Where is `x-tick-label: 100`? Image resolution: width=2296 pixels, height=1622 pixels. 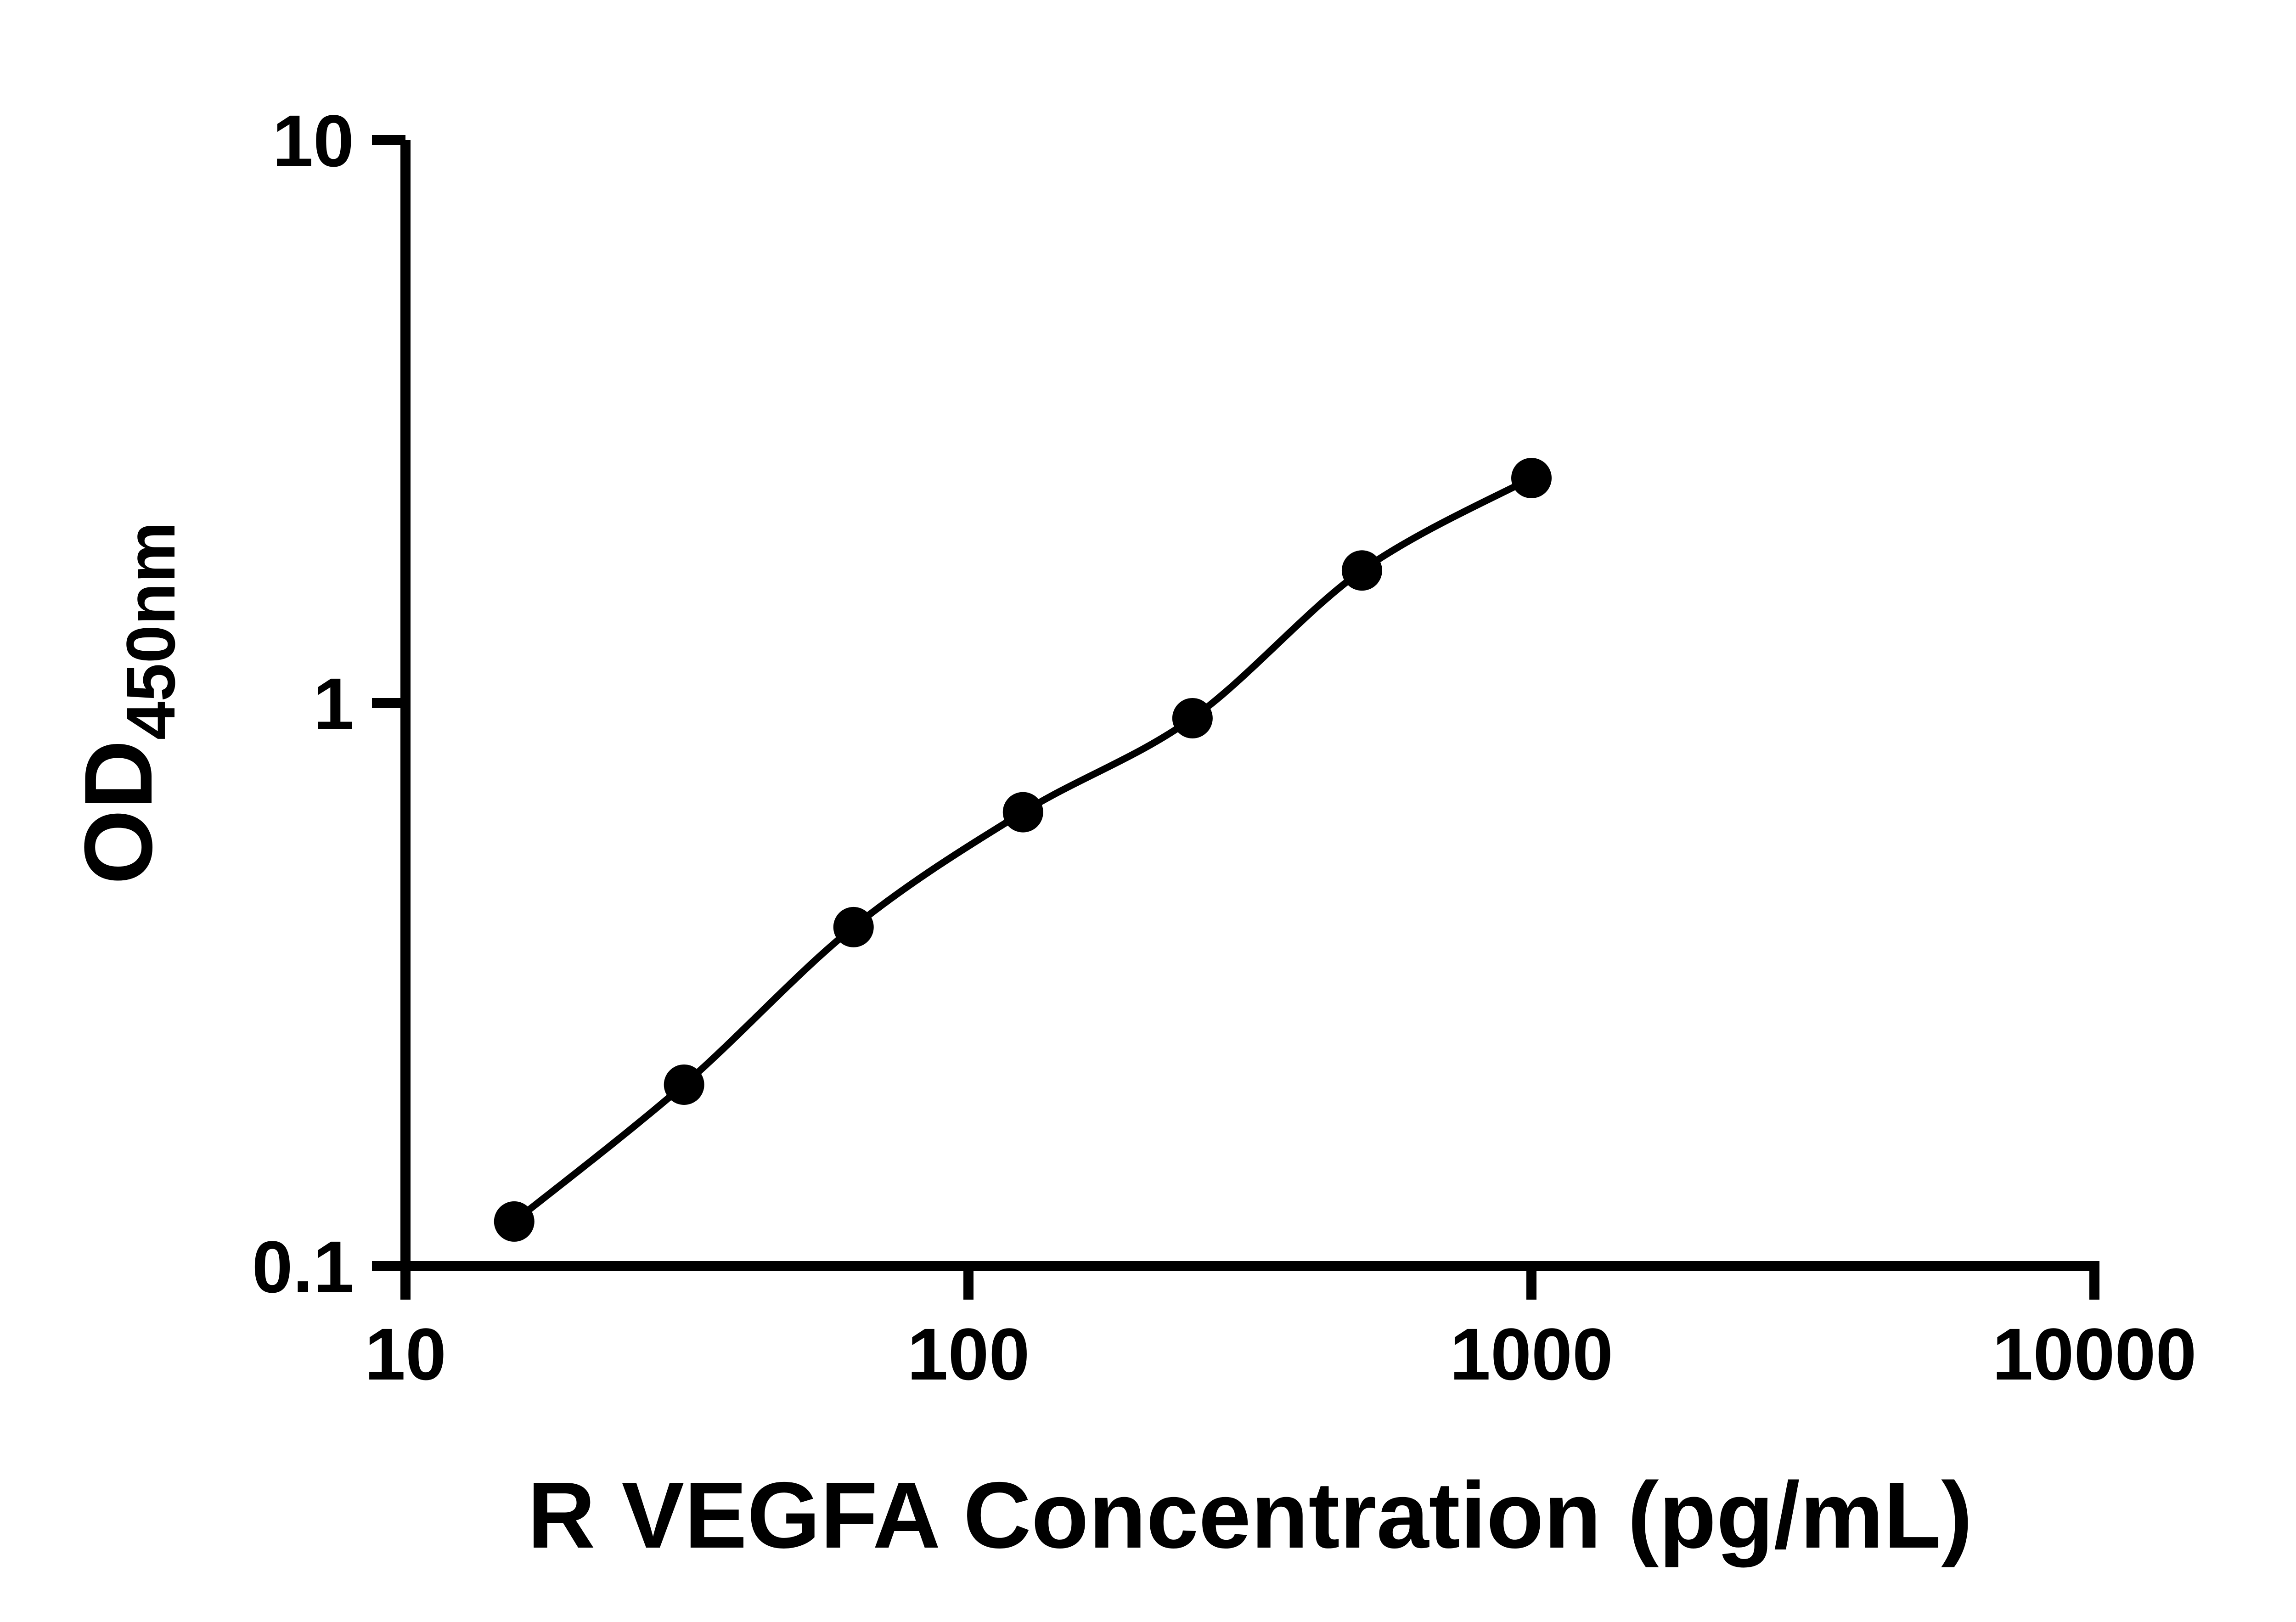
x-tick-label: 100 is located at coordinates (968, 1354).